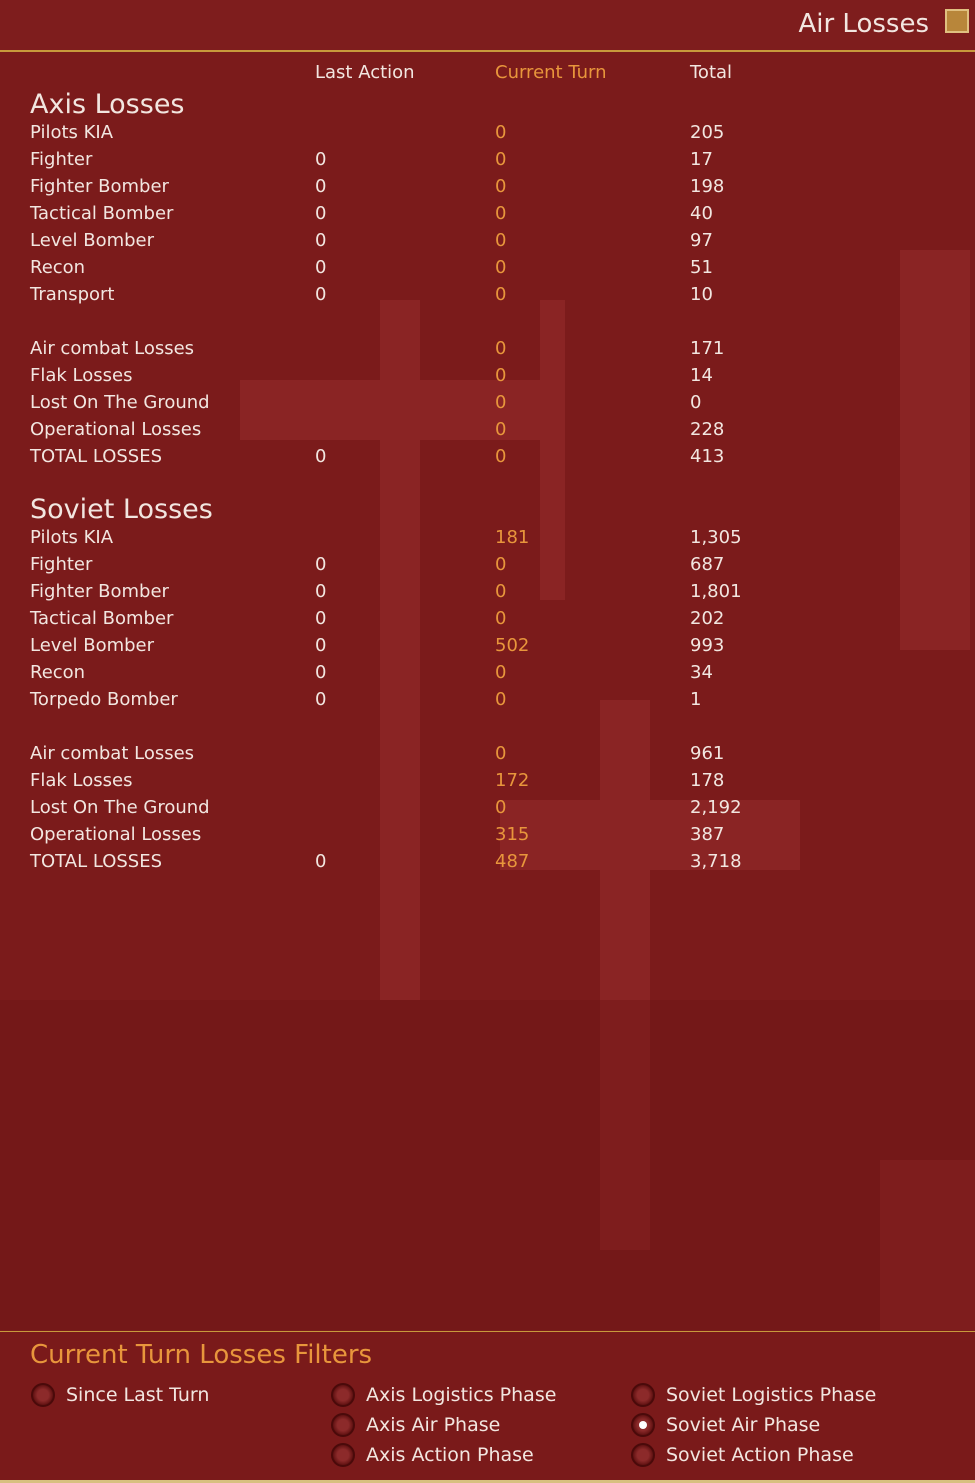 The height and width of the screenshot is (1483, 975). Describe the element at coordinates (120, 807) in the screenshot. I see `row-label: Lost On The Ground` at that location.